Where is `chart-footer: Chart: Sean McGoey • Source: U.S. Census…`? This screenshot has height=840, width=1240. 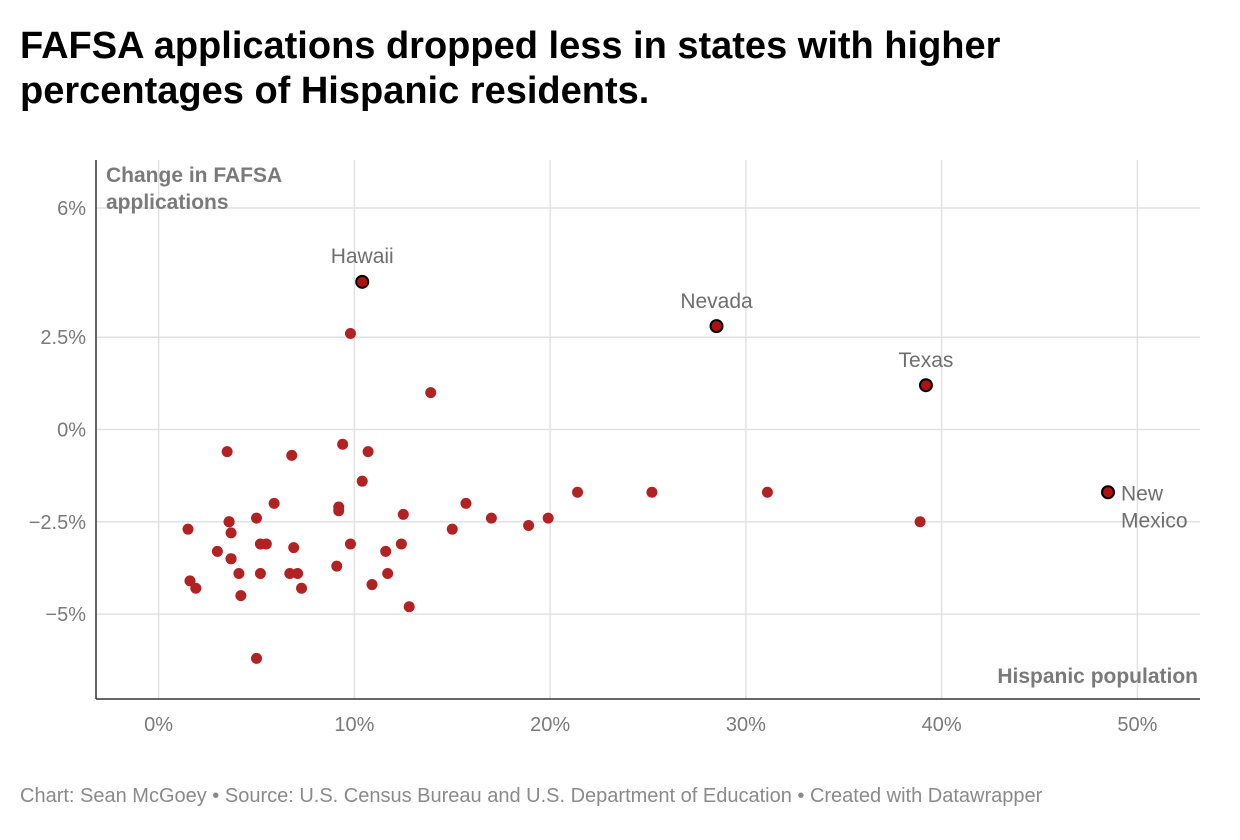
chart-footer: Chart: Sean McGoey • Source: U.S. Census… is located at coordinates (531, 796).